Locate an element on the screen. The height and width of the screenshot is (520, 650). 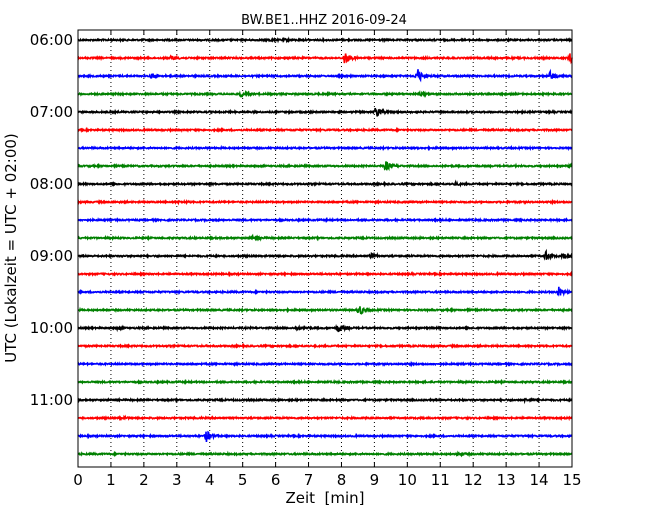
y-tick-label: 08:00 is located at coordinates (51, 184).